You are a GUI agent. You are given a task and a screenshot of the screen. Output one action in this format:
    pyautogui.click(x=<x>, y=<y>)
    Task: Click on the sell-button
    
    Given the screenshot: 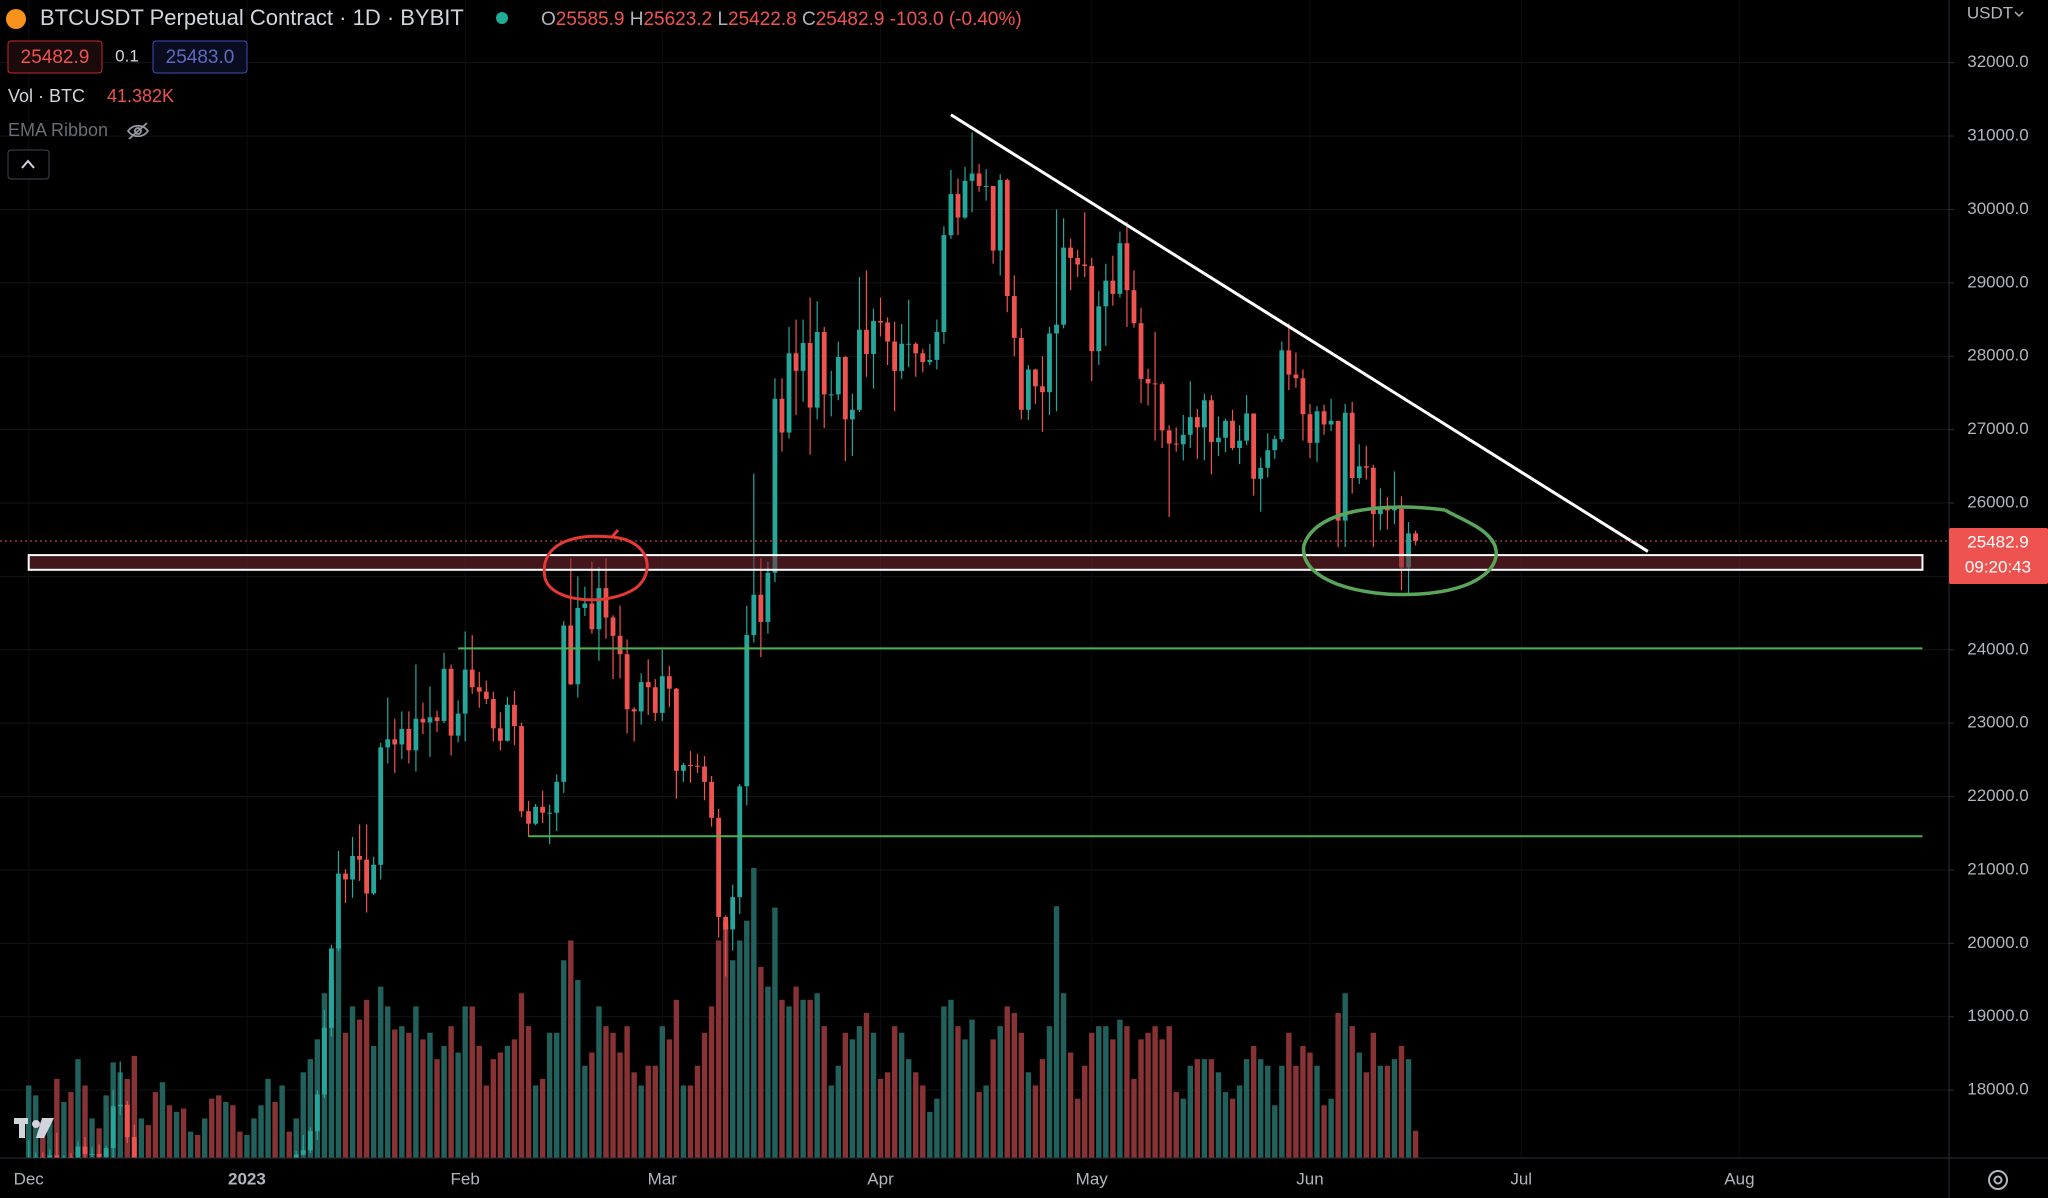 What is the action you would take?
    pyautogui.click(x=55, y=57)
    